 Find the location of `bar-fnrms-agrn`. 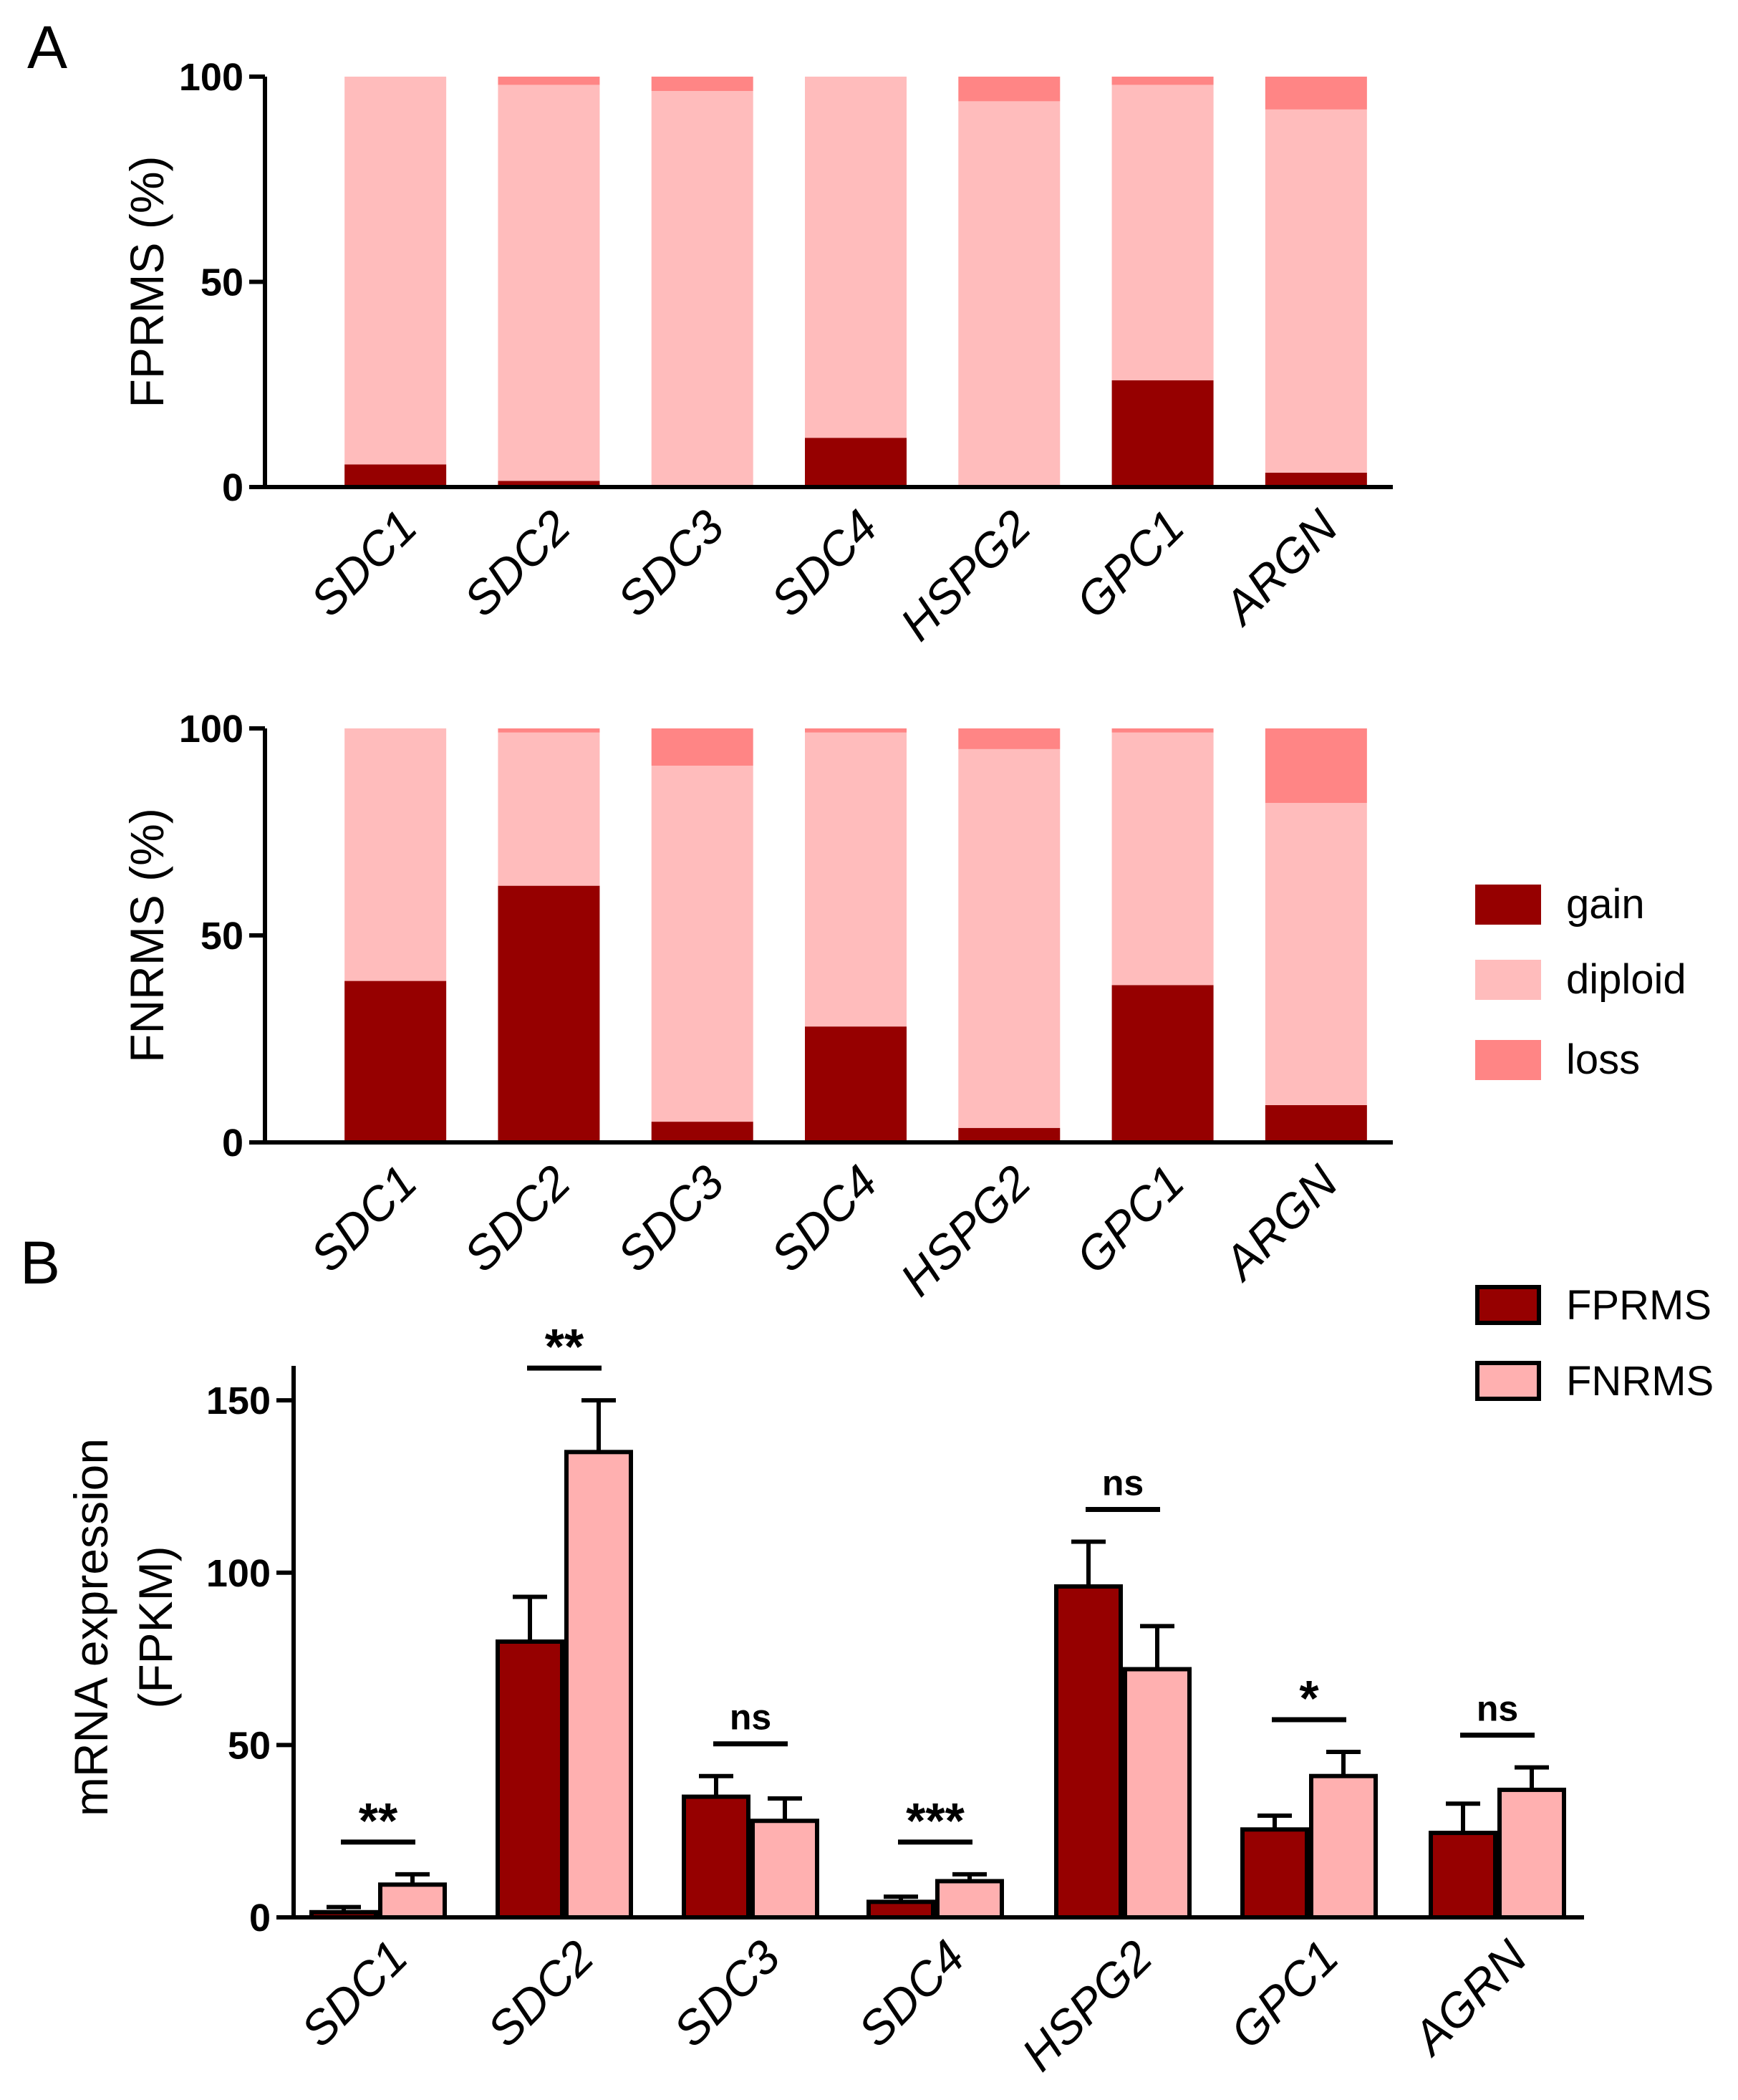

bar-fnrms-agrn is located at coordinates (1531, 1853).